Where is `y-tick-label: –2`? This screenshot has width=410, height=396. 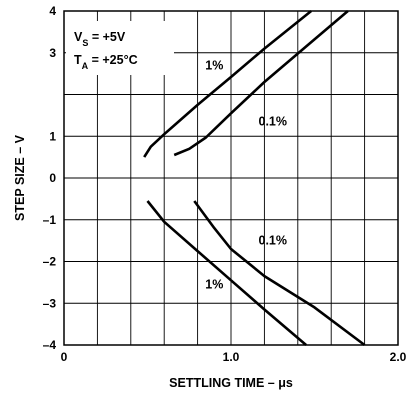 y-tick-label: –2 is located at coordinates (50, 262).